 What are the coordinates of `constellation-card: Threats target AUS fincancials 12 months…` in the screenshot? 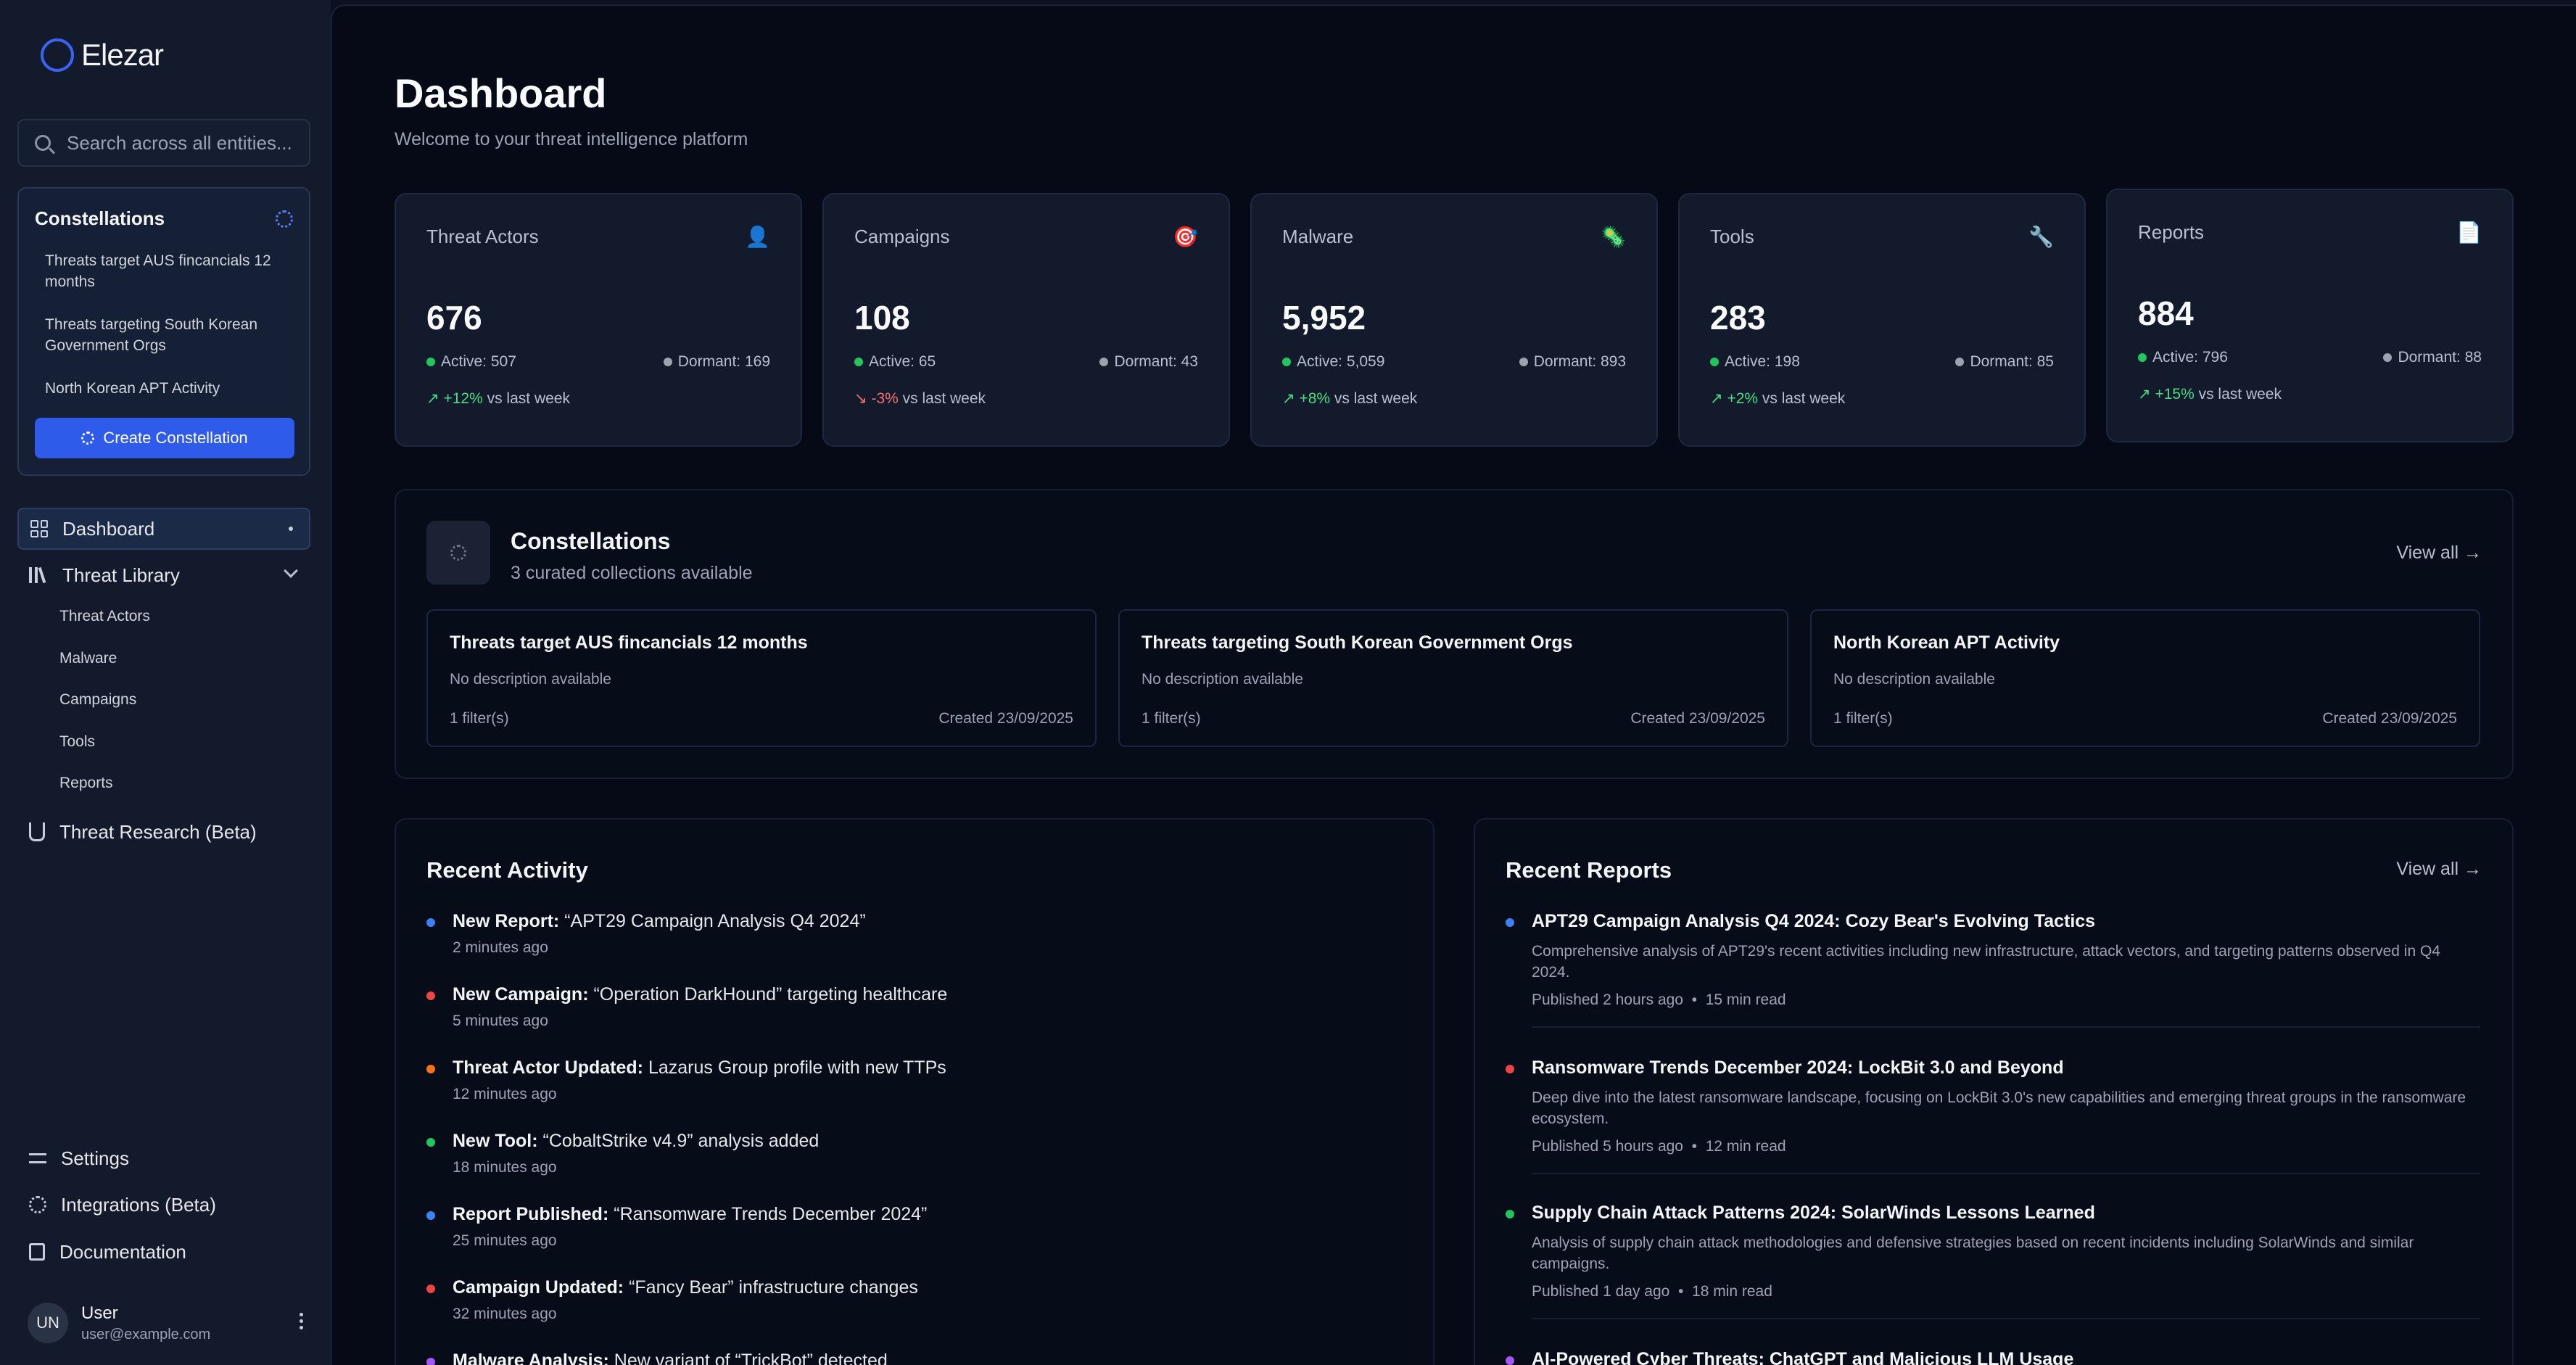 It's located at (761, 678).